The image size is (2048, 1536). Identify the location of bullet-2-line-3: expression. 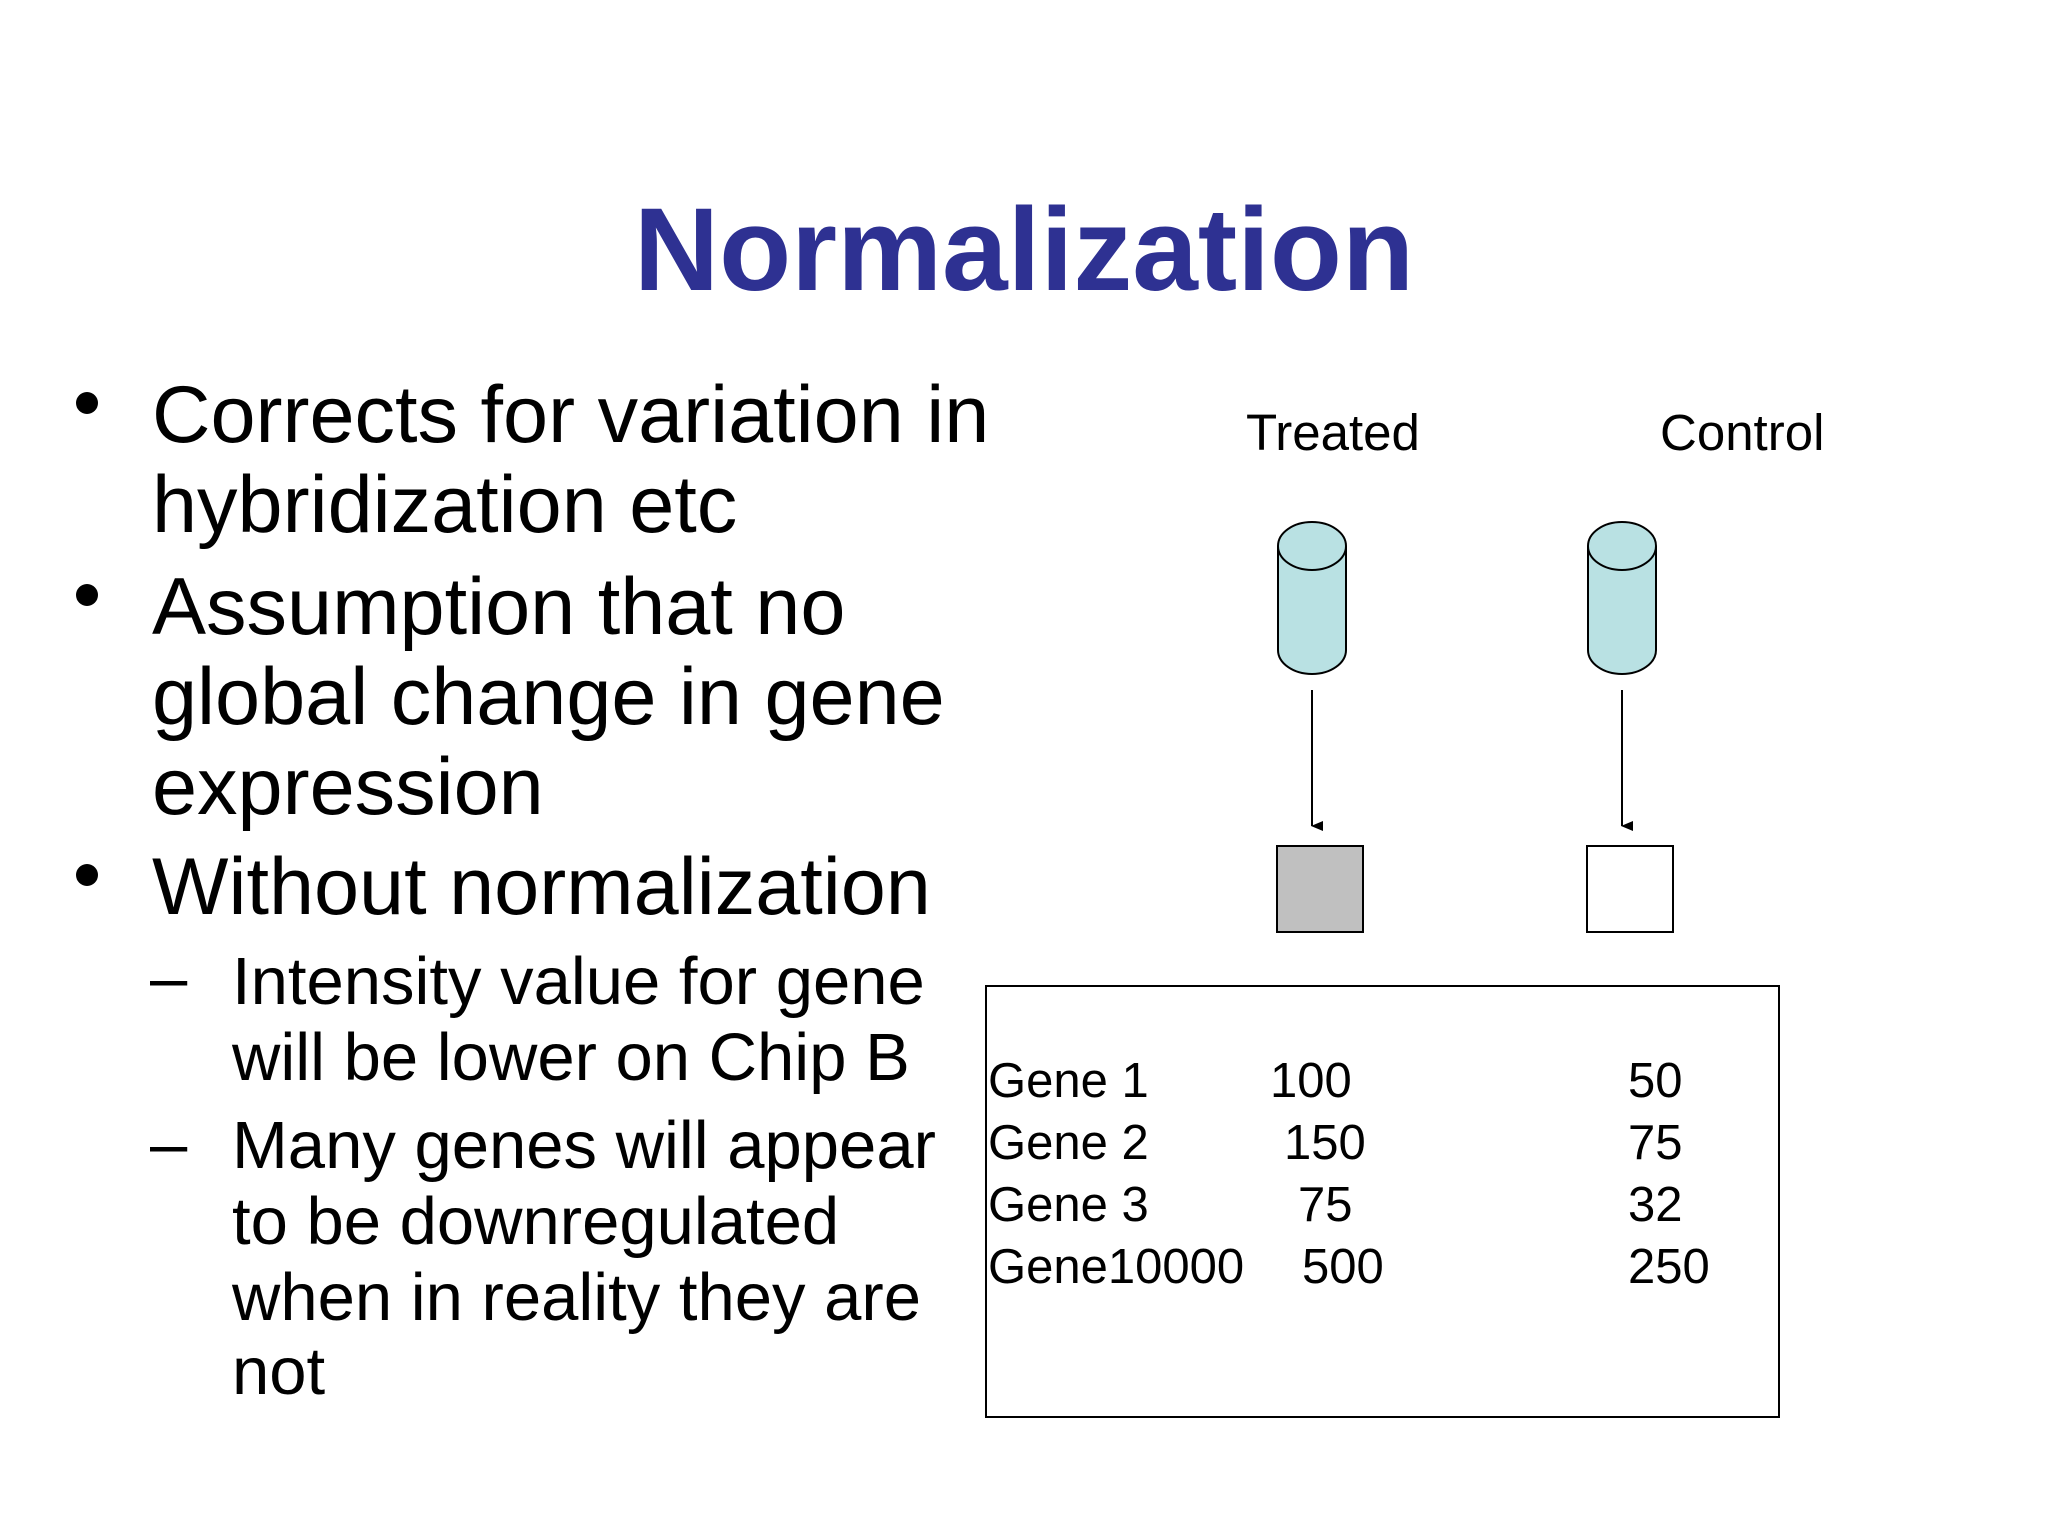
(348, 787).